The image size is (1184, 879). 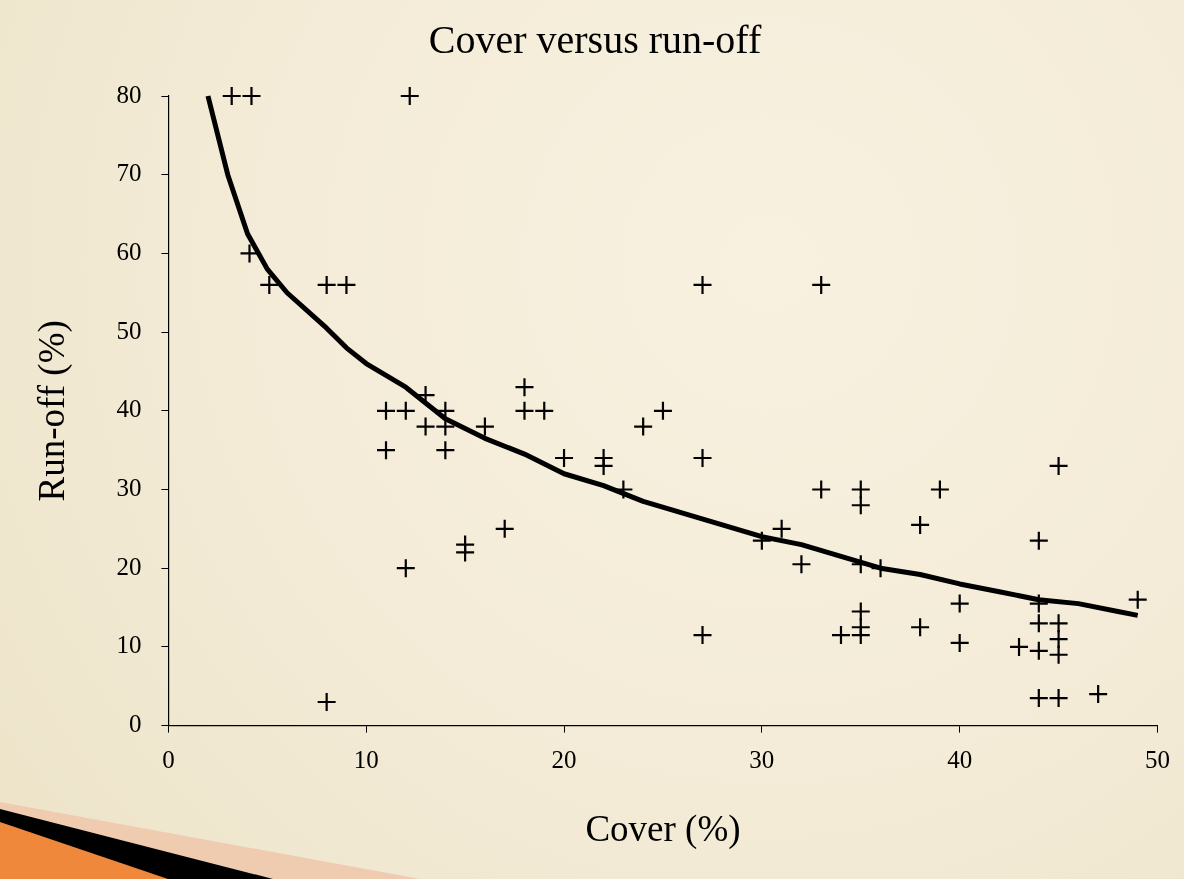 I want to click on y-tick-label: 30, so click(x=129, y=488).